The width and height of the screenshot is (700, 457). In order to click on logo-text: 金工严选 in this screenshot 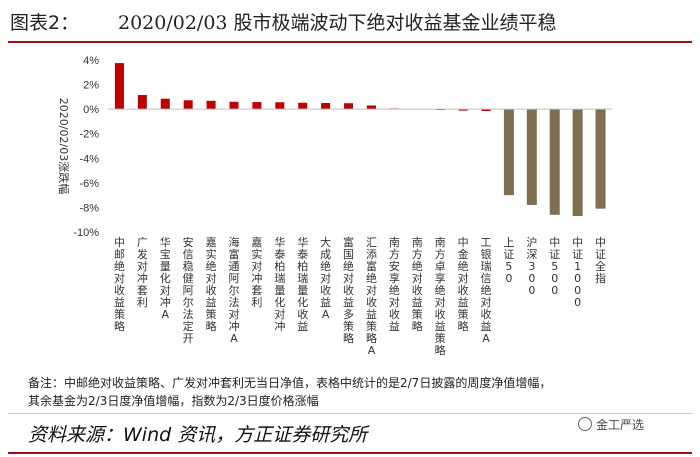, I will do `click(620, 424)`.